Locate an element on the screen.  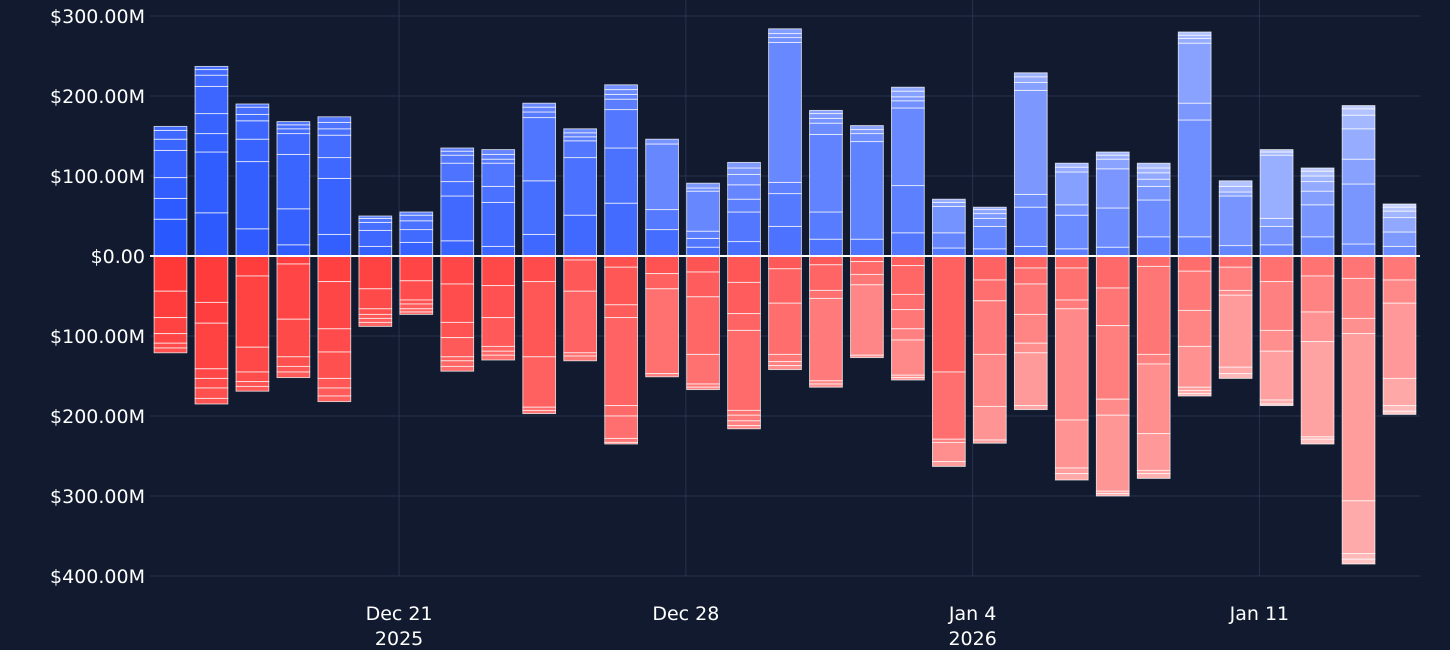
y-tick-label: $200.00M is located at coordinates (97, 97).